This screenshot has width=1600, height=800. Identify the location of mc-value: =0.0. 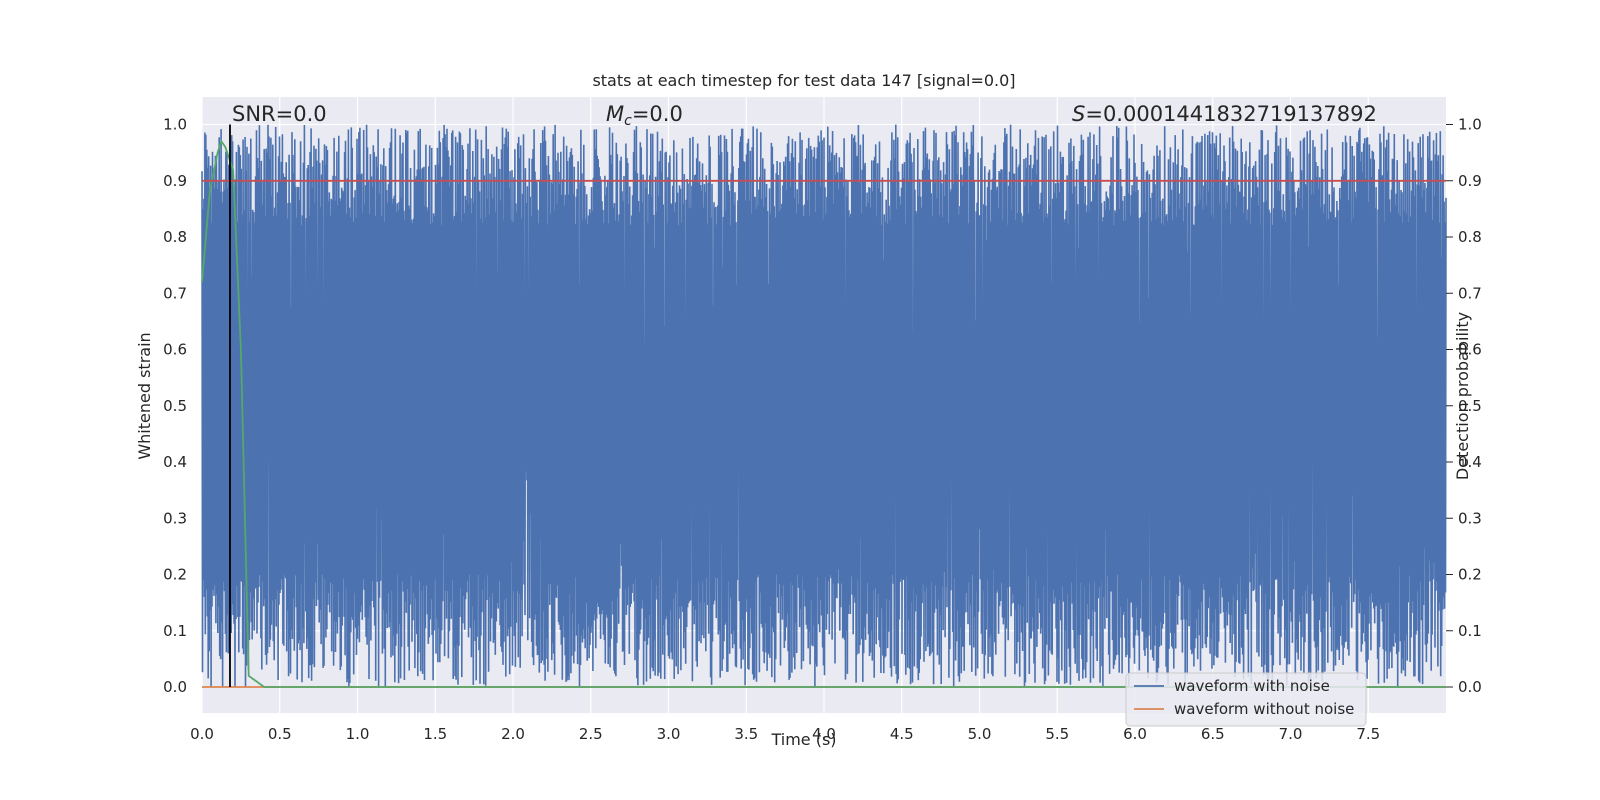
(657, 114).